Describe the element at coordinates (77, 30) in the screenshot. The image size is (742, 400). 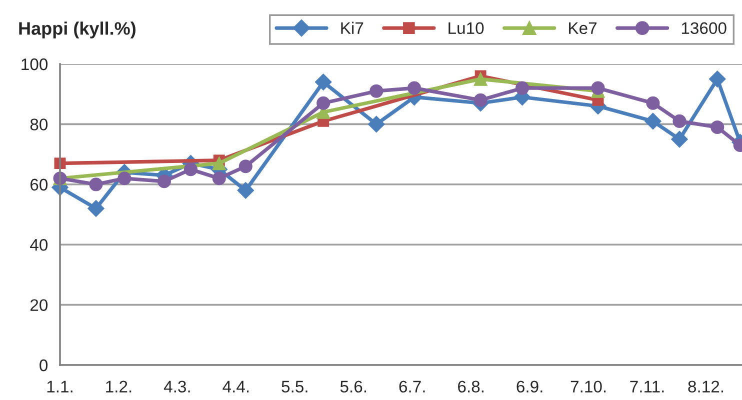
I see `chart-title: Happi (kyll.%)` at that location.